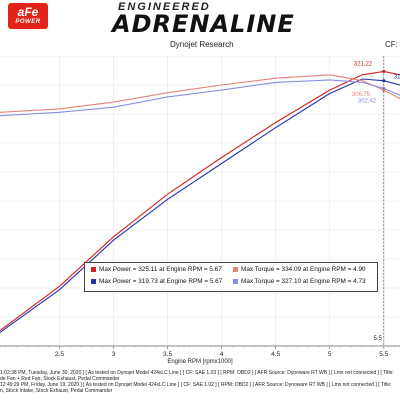 The width and height of the screenshot is (400, 400). Describe the element at coordinates (203, 24) in the screenshot. I see `adrenaline-title: ADRENALINE` at that location.